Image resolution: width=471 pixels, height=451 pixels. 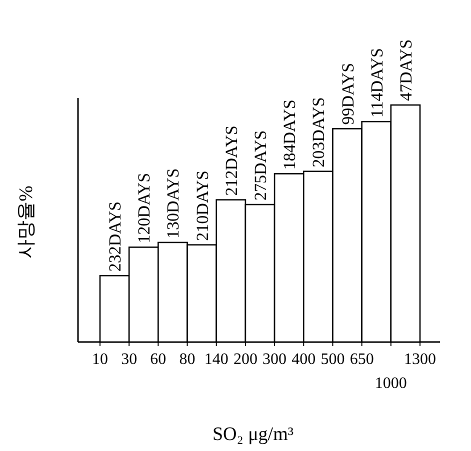 What do you see at coordinates (187, 359) in the screenshot?
I see `text: 80` at bounding box center [187, 359].